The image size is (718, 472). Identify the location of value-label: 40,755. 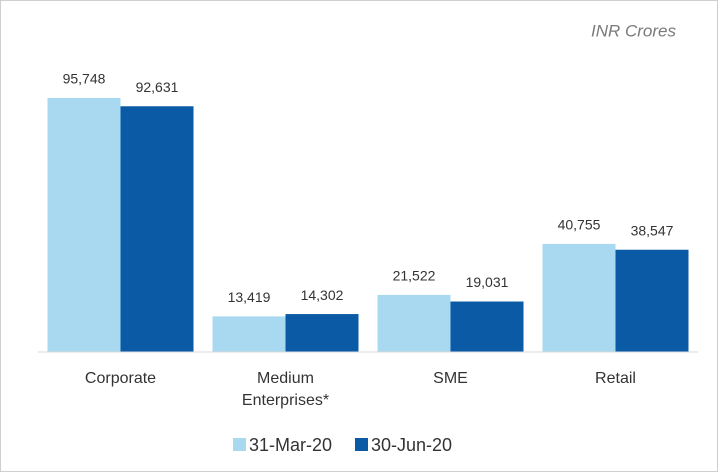
(579, 225).